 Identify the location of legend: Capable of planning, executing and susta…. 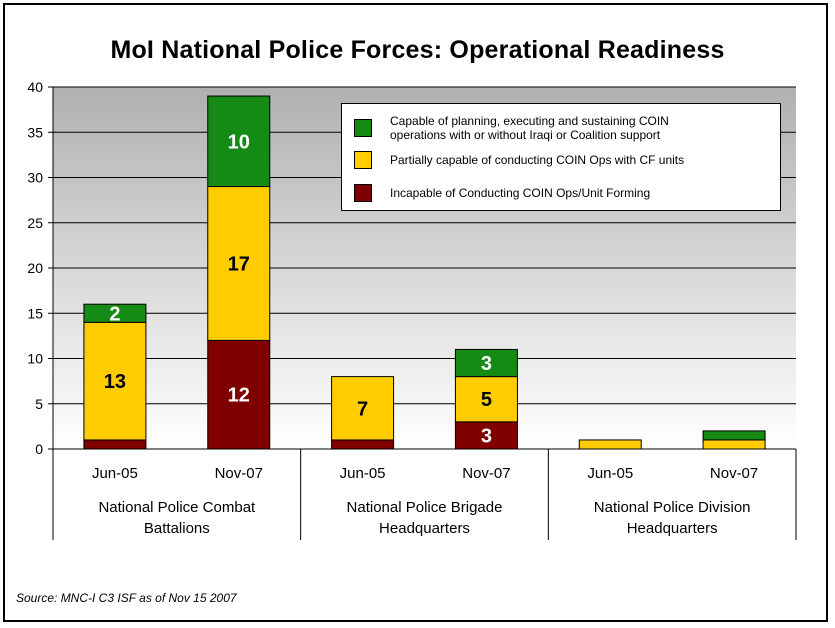
(561, 157).